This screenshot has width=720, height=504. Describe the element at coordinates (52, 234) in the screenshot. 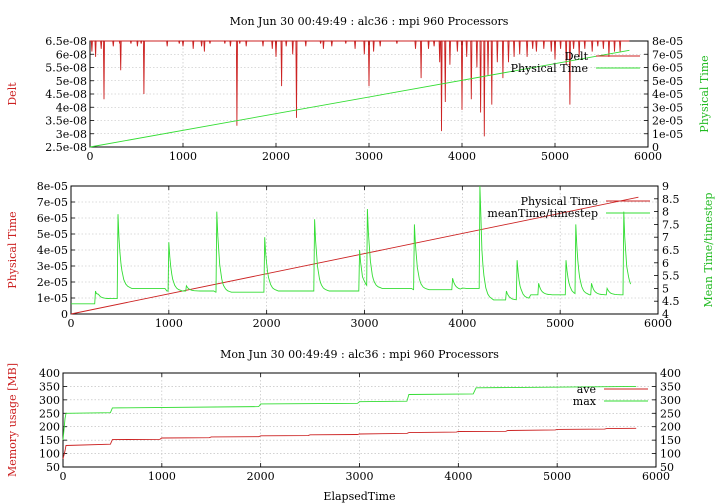

I see `left-y-tick-label: 5e-05` at that location.